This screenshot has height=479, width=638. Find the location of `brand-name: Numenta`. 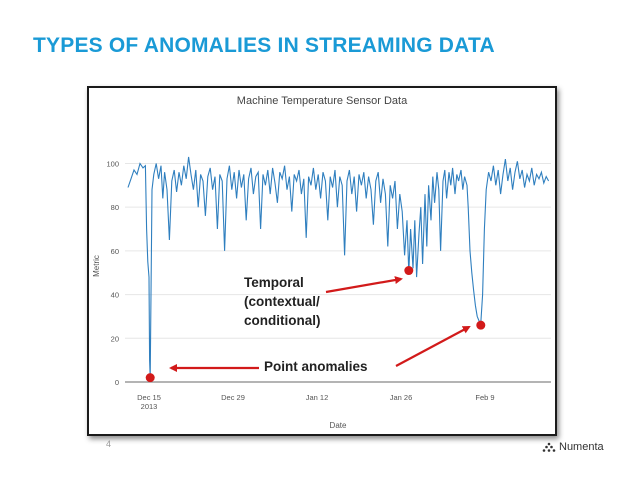

brand-name: Numenta is located at coordinates (581, 447).